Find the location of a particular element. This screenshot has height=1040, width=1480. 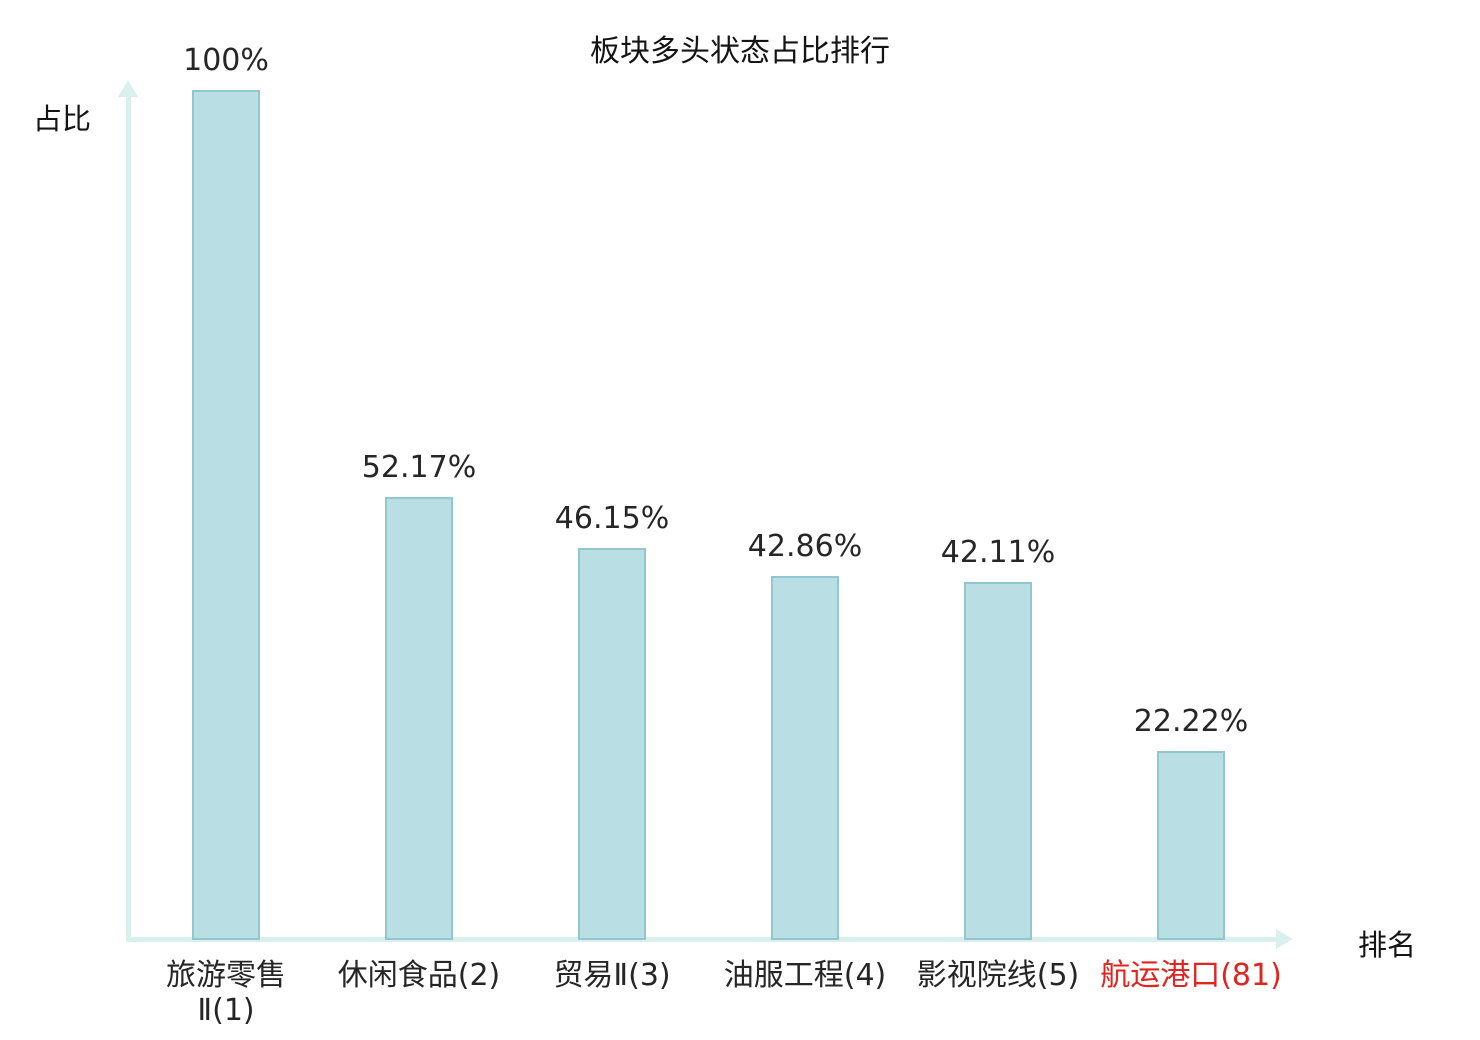

y-axis-arrow-icon is located at coordinates (128, 88).